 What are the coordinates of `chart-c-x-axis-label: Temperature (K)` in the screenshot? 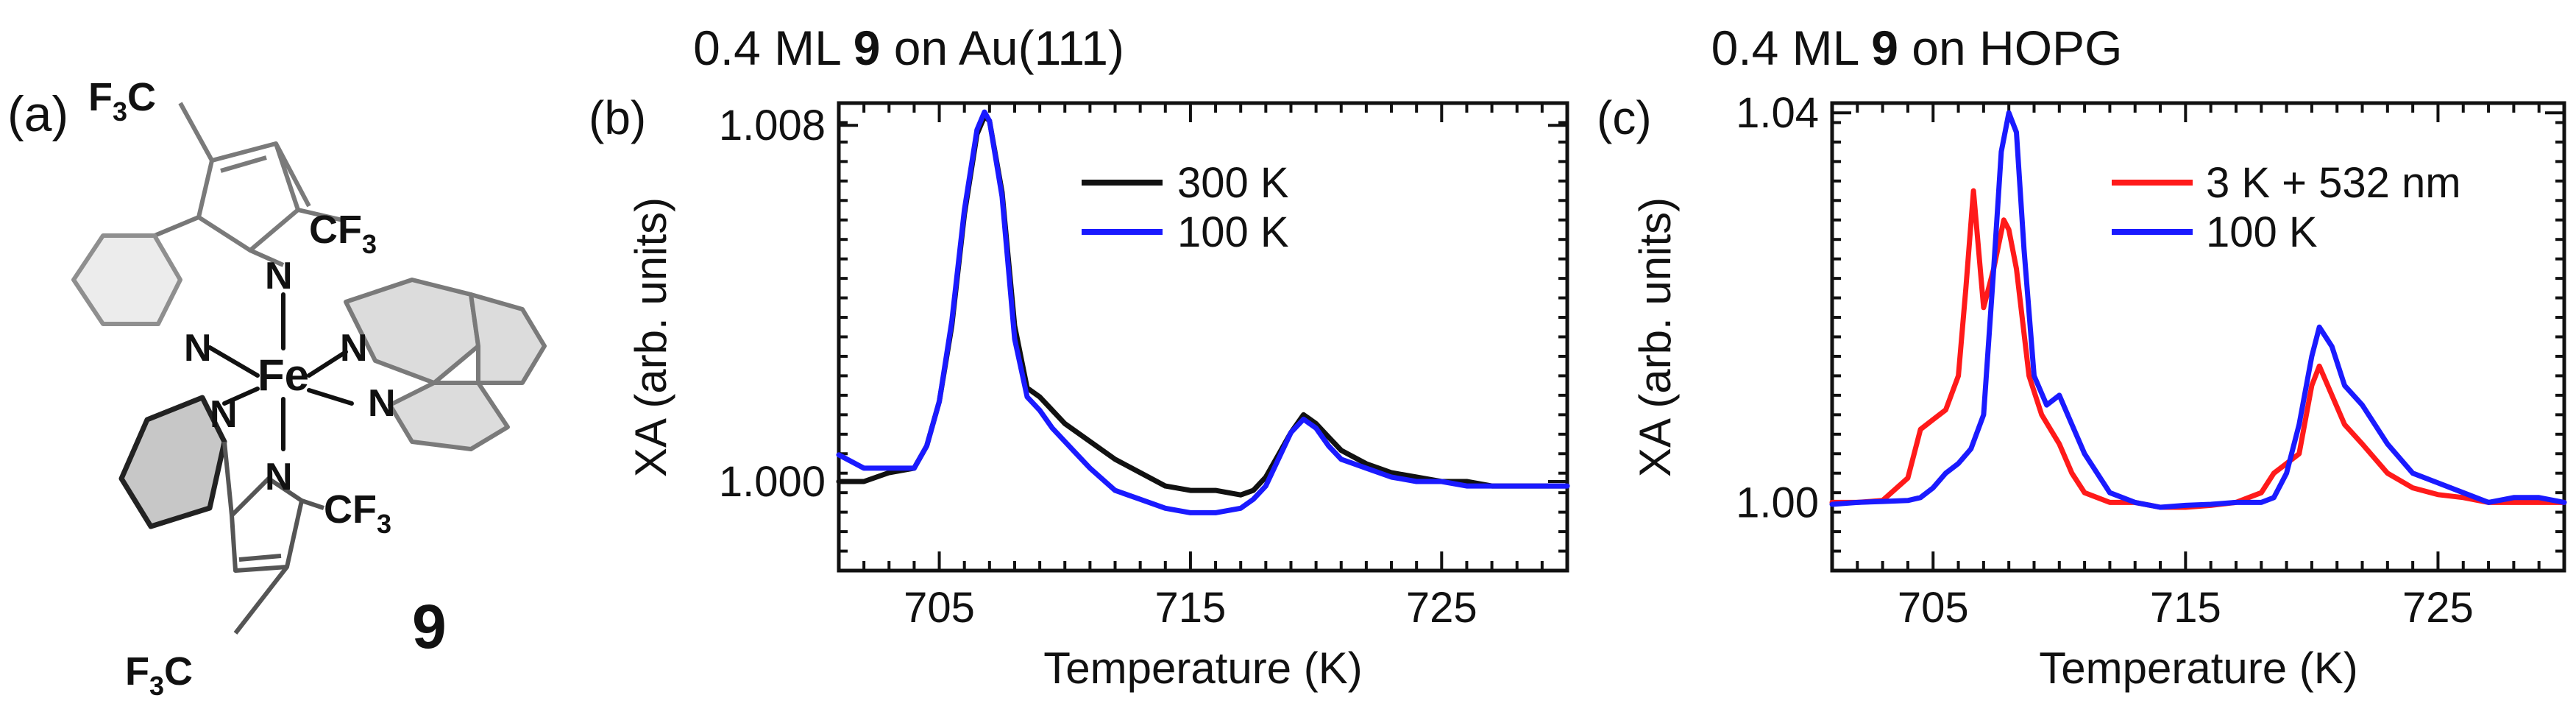 It's located at (2198, 668).